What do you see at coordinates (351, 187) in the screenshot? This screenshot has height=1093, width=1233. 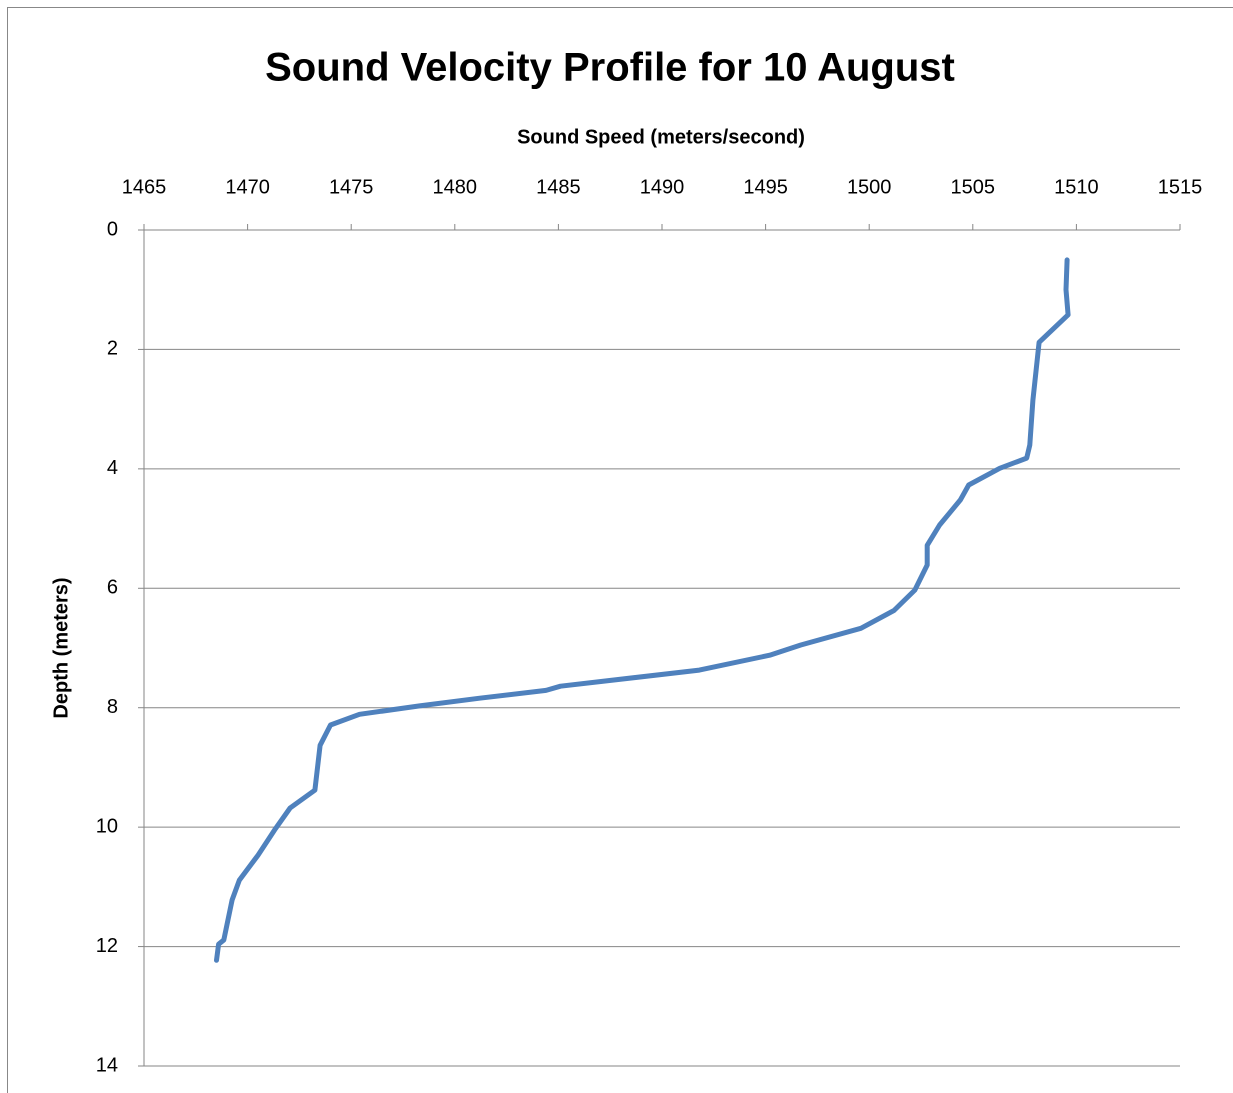 I see `x-tick-label: 1475` at bounding box center [351, 187].